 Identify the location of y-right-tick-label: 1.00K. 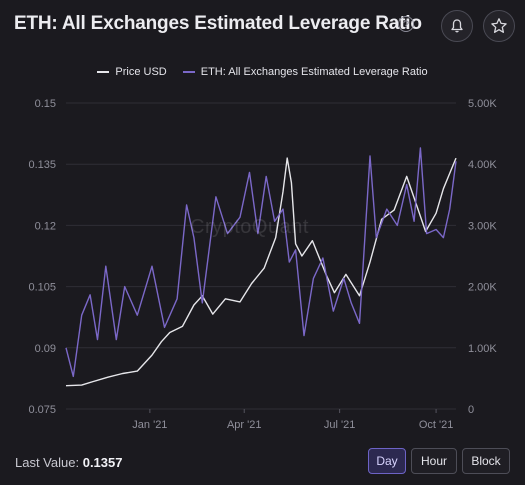
(482, 349).